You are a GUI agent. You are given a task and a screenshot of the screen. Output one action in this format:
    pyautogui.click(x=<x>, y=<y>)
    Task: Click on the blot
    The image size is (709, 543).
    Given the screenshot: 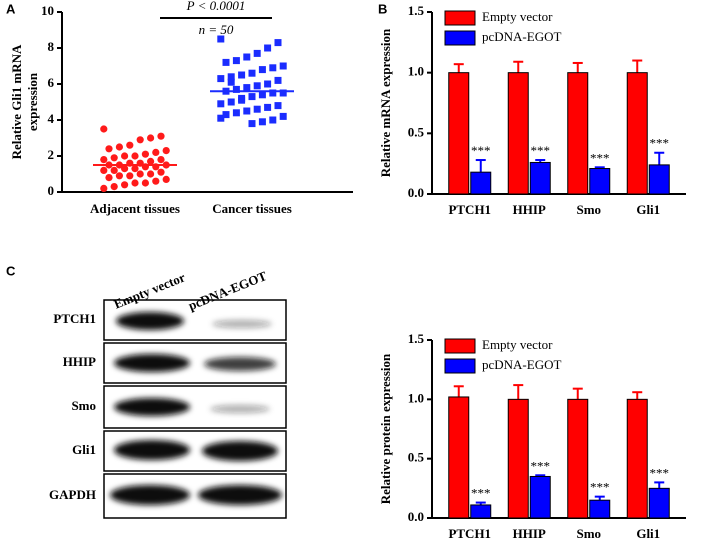 What is the action you would take?
    pyautogui.click(x=195, y=409)
    